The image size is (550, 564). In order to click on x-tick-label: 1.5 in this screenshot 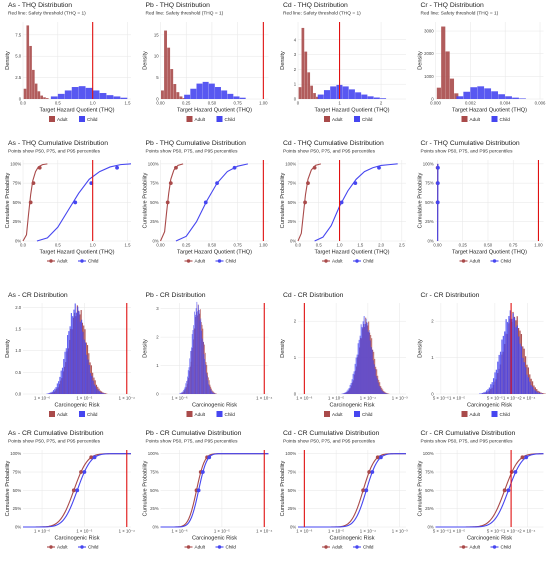, I will do `click(128, 103)`.